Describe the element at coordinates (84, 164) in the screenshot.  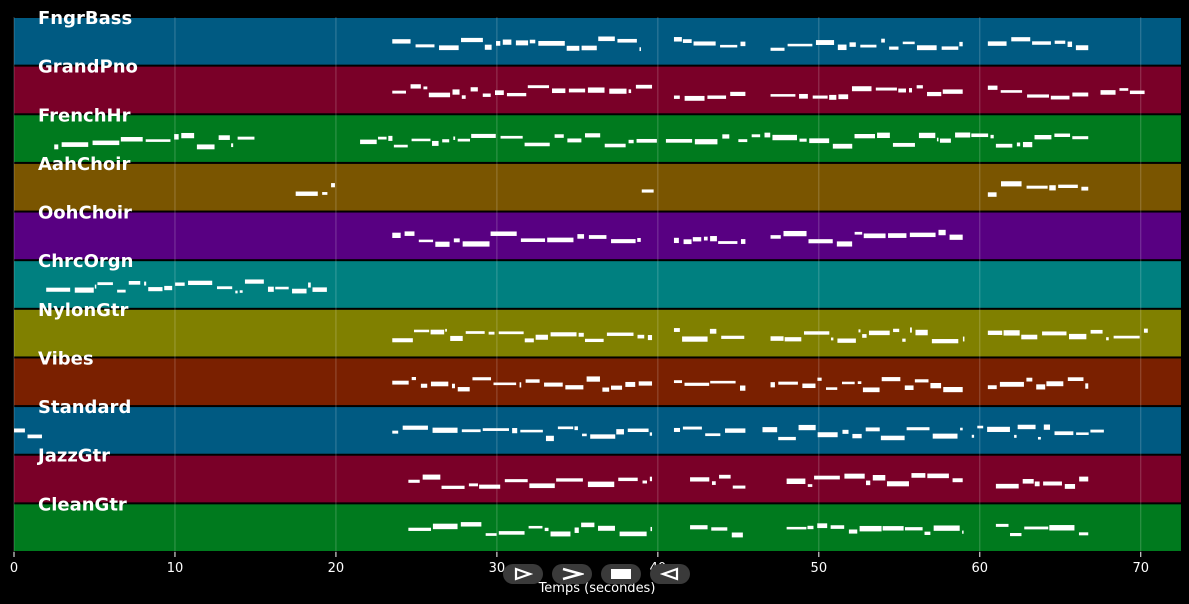
I see `track-label: AahChoir` at that location.